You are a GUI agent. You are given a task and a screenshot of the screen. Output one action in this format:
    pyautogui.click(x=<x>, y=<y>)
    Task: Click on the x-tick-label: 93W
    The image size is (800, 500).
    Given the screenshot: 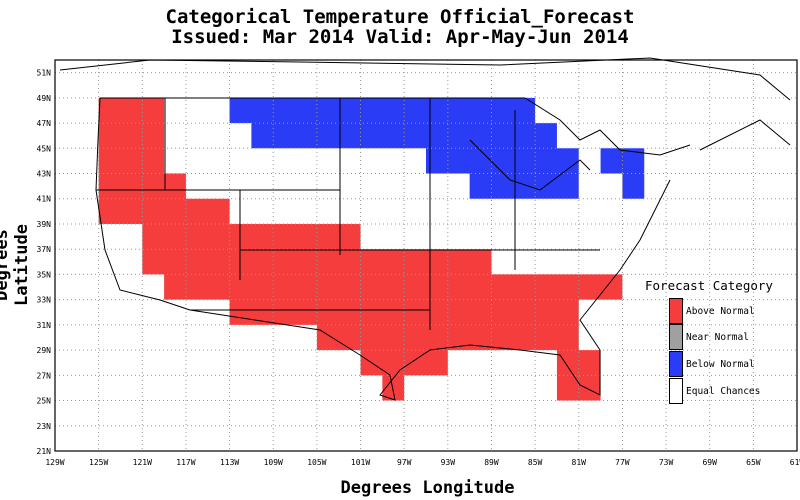 What is the action you would take?
    pyautogui.click(x=448, y=462)
    